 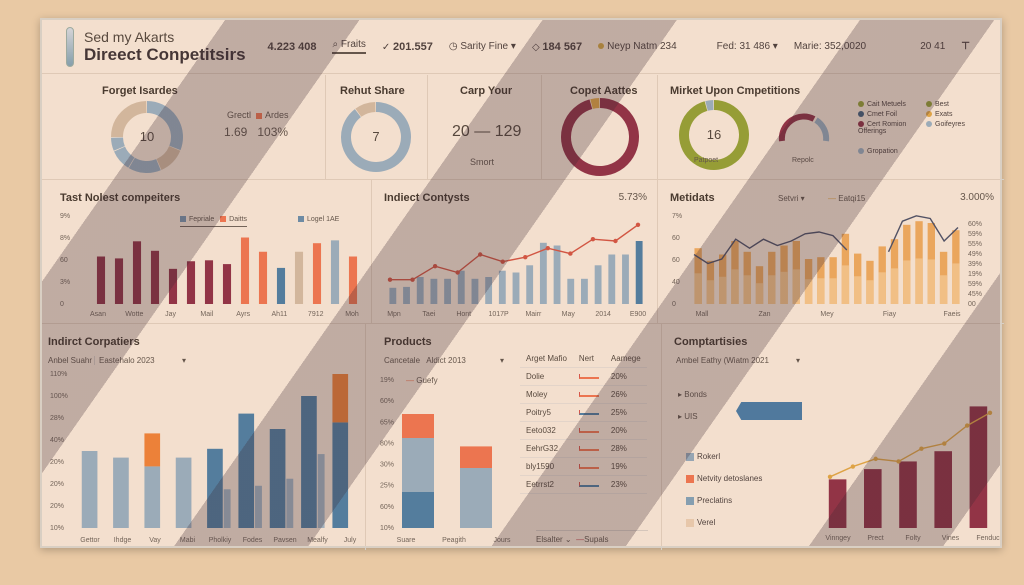 I want to click on y-tick-label: 60, so click(x=676, y=238).